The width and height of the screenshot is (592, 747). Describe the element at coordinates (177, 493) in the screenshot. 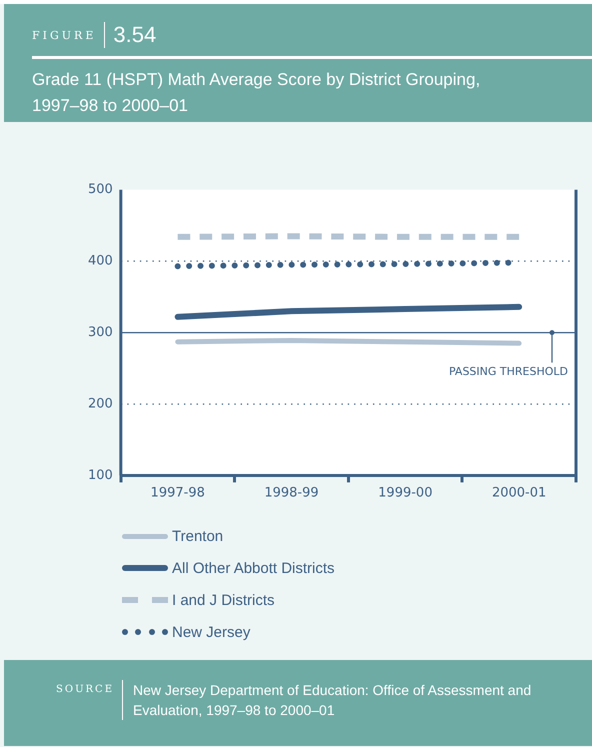

I see `x-tick-label: 1997-98` at that location.